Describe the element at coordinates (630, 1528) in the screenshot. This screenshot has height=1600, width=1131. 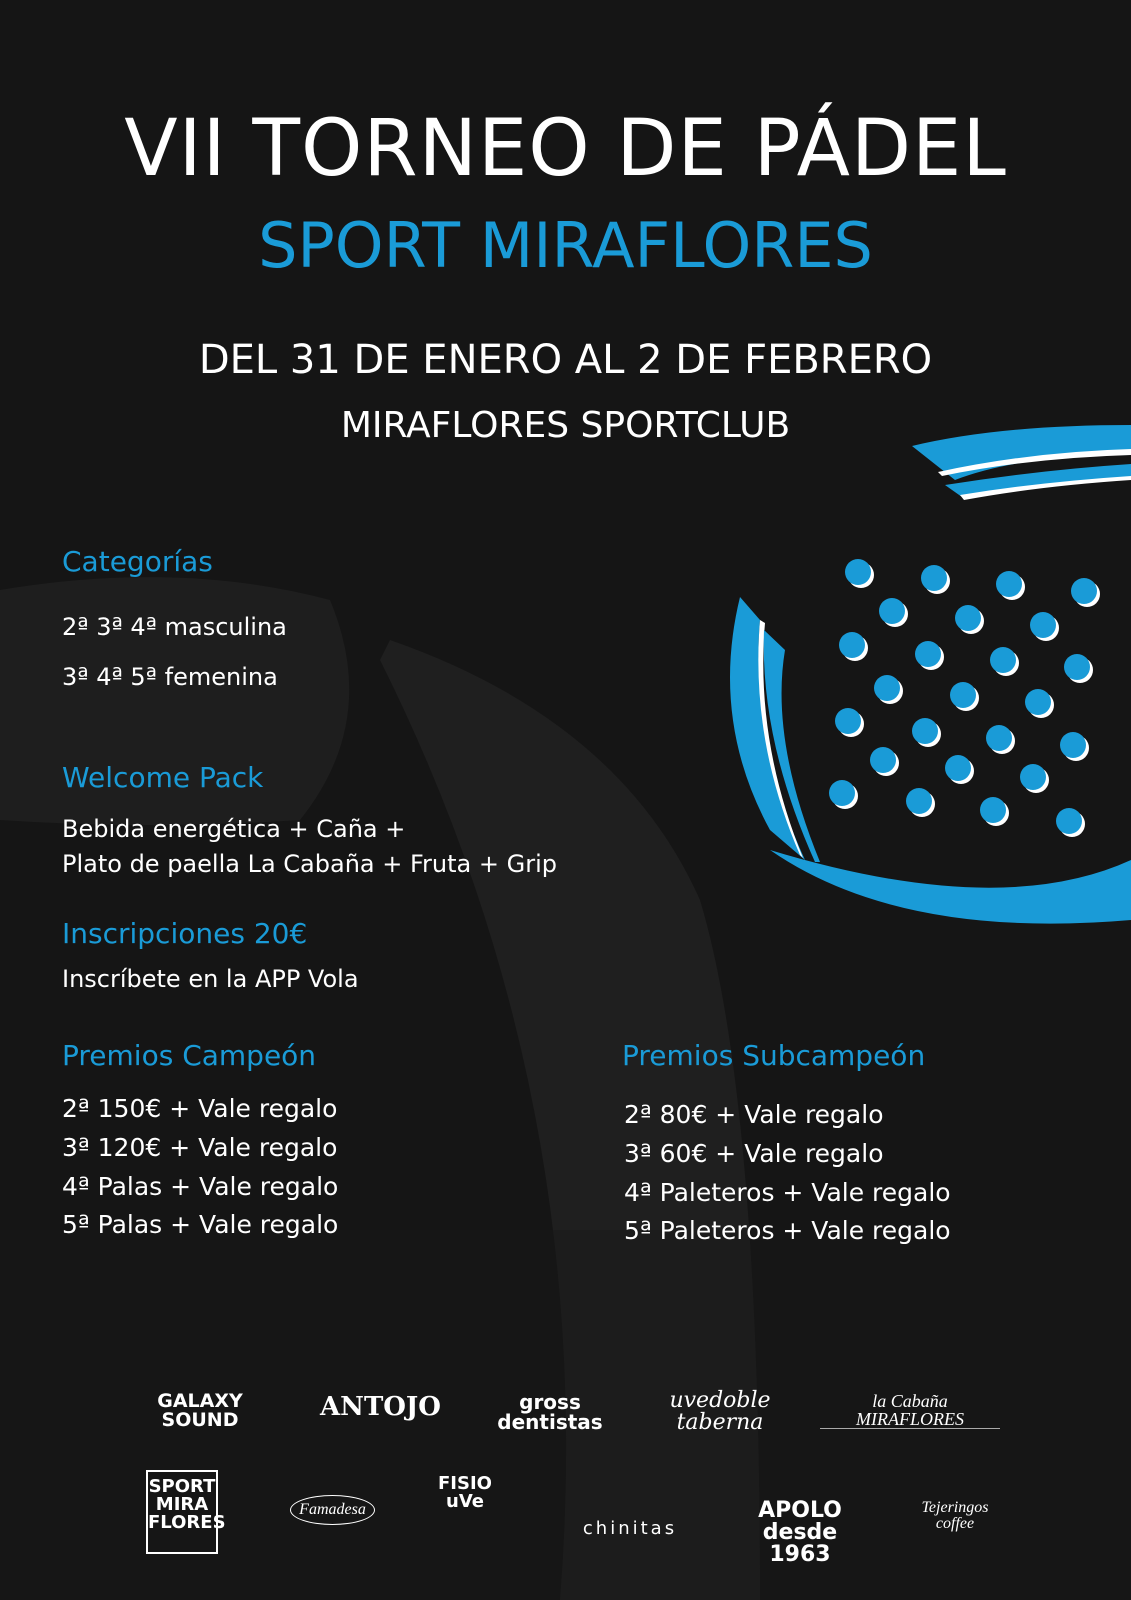
I see `sponsor-logo-chinitas: chinitas` at that location.